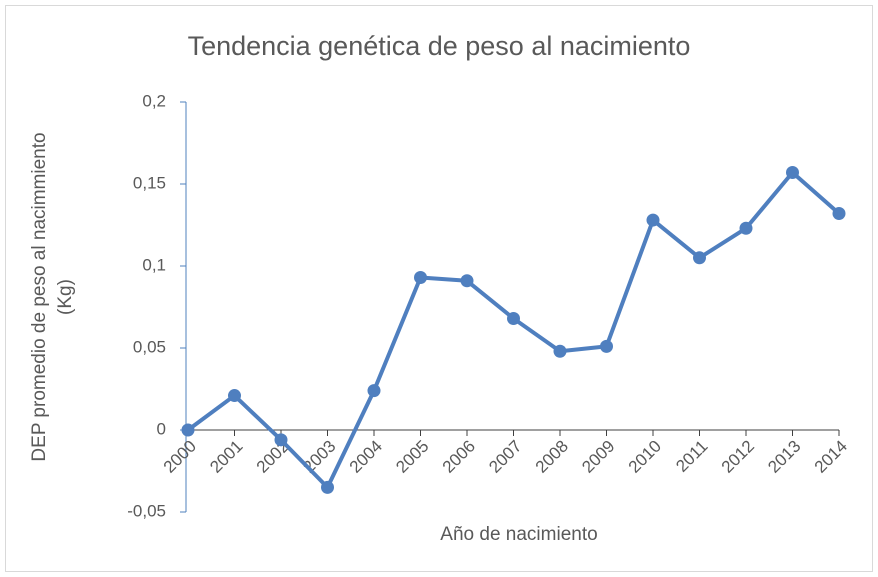 The height and width of the screenshot is (577, 878). I want to click on y-tick-label: 0, so click(161, 428).